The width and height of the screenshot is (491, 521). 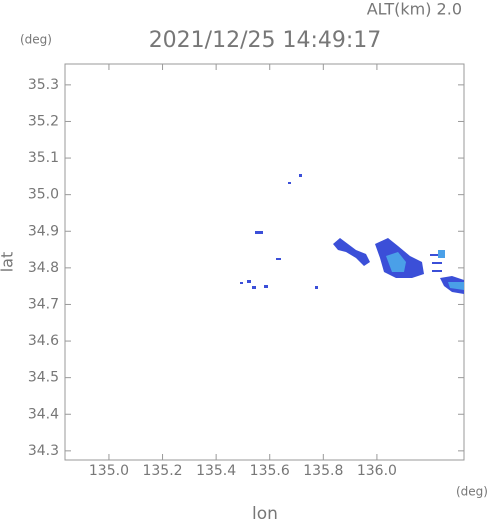 I want to click on radar-echoes, so click(x=352, y=234).